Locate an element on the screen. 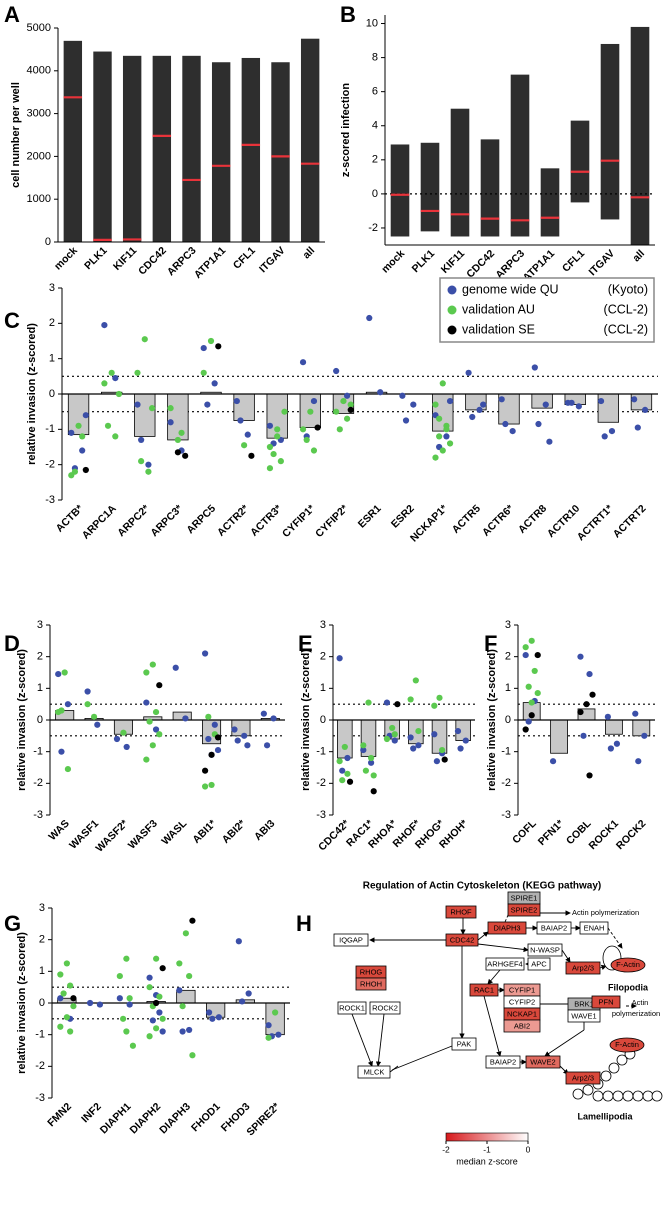 The width and height of the screenshot is (663, 1205). legend-marker is located at coordinates (452, 330).